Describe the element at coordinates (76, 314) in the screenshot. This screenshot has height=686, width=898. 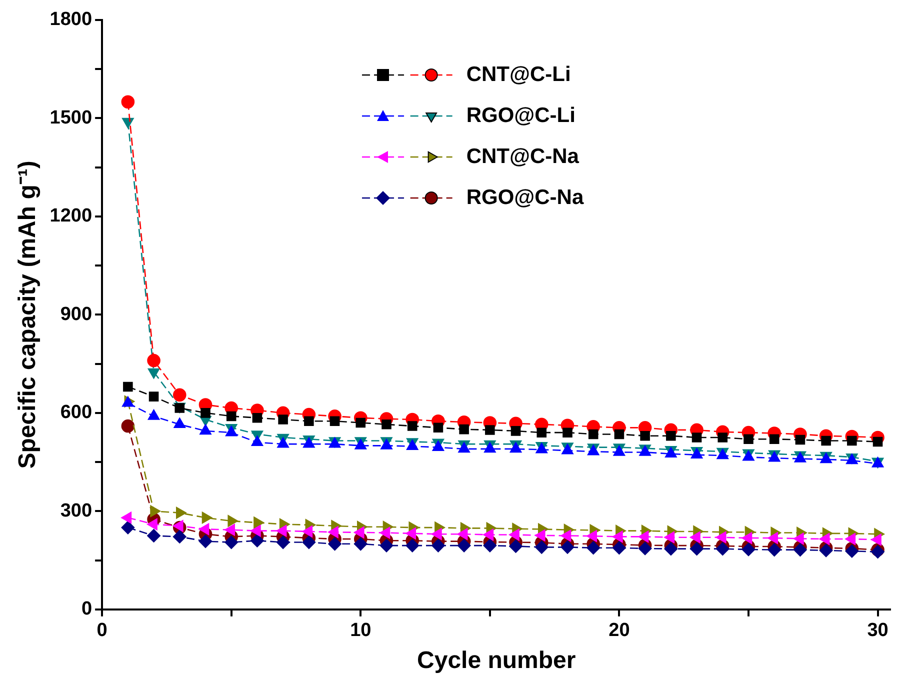
I see `y-tick-label: 900` at that location.